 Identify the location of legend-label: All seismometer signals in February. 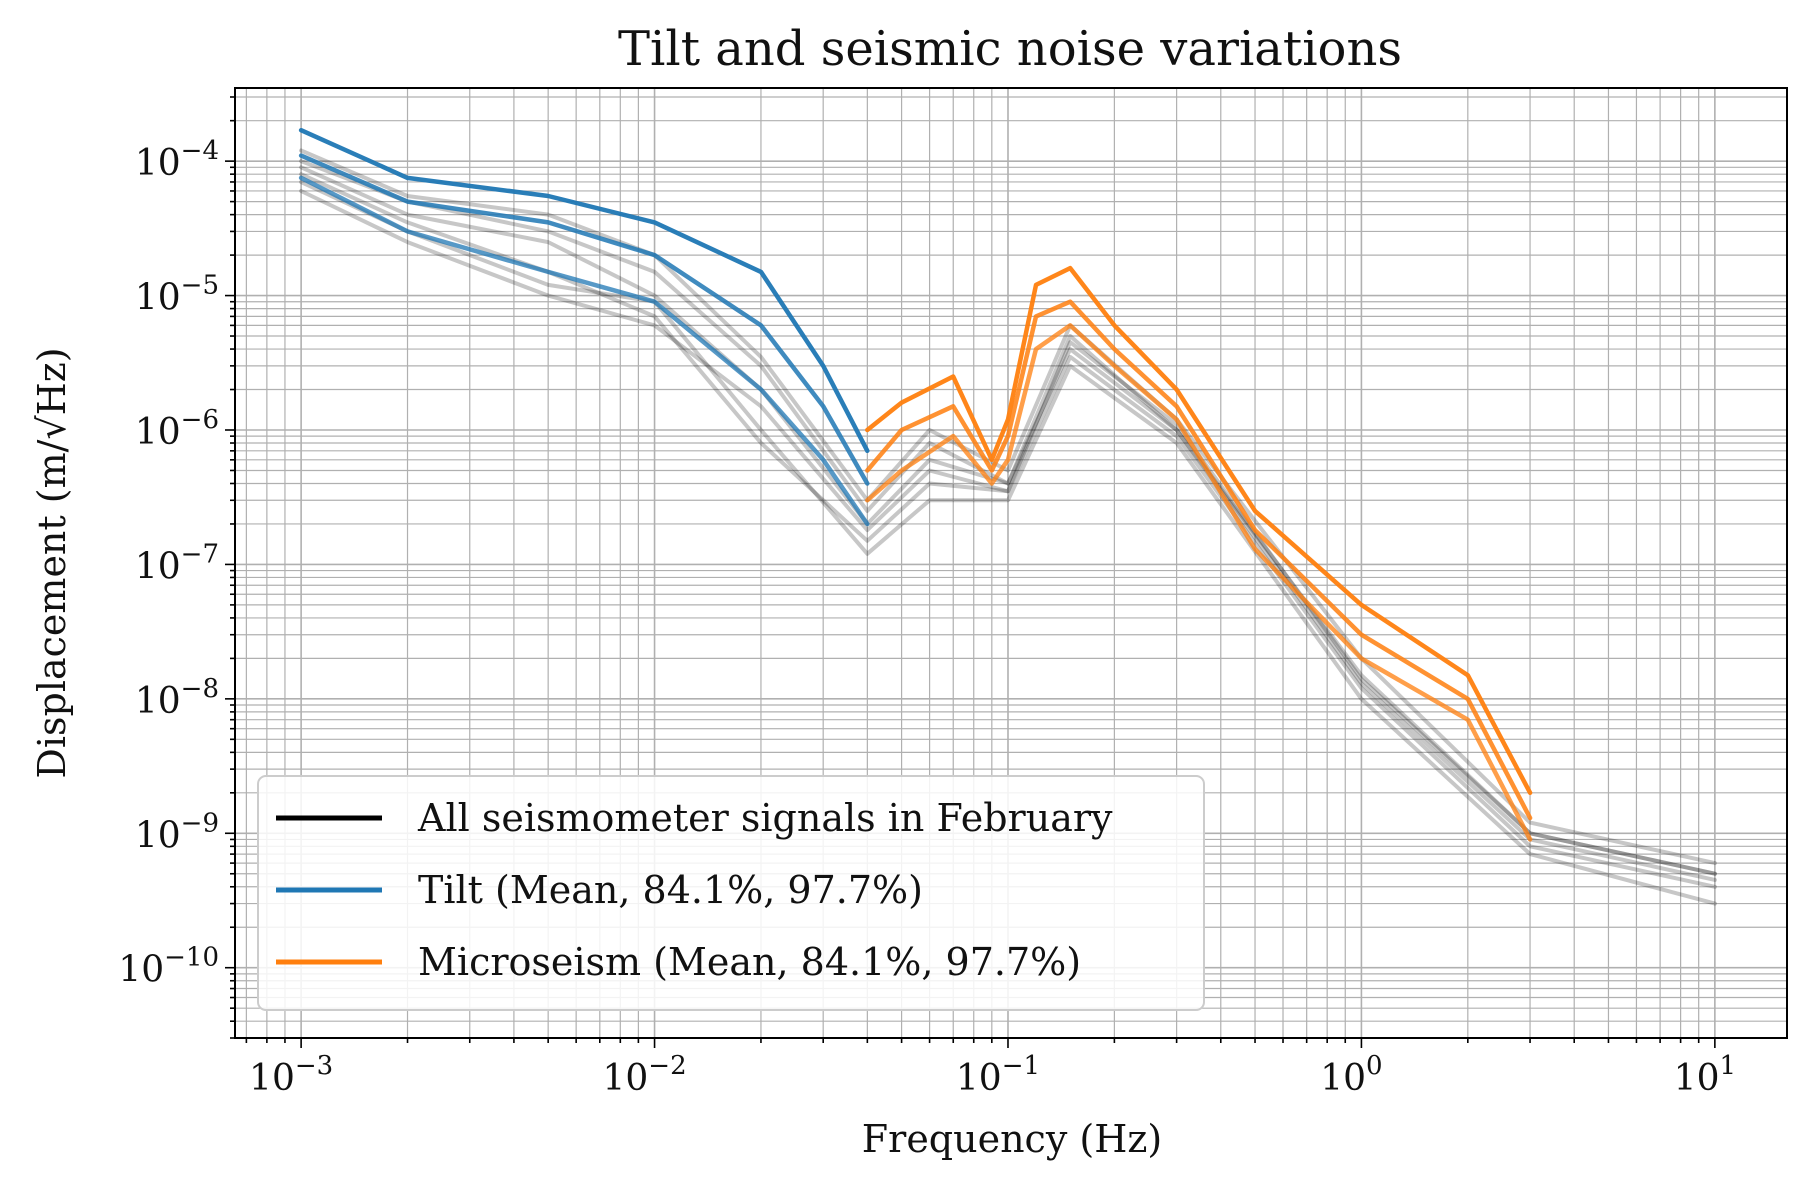
(765, 818).